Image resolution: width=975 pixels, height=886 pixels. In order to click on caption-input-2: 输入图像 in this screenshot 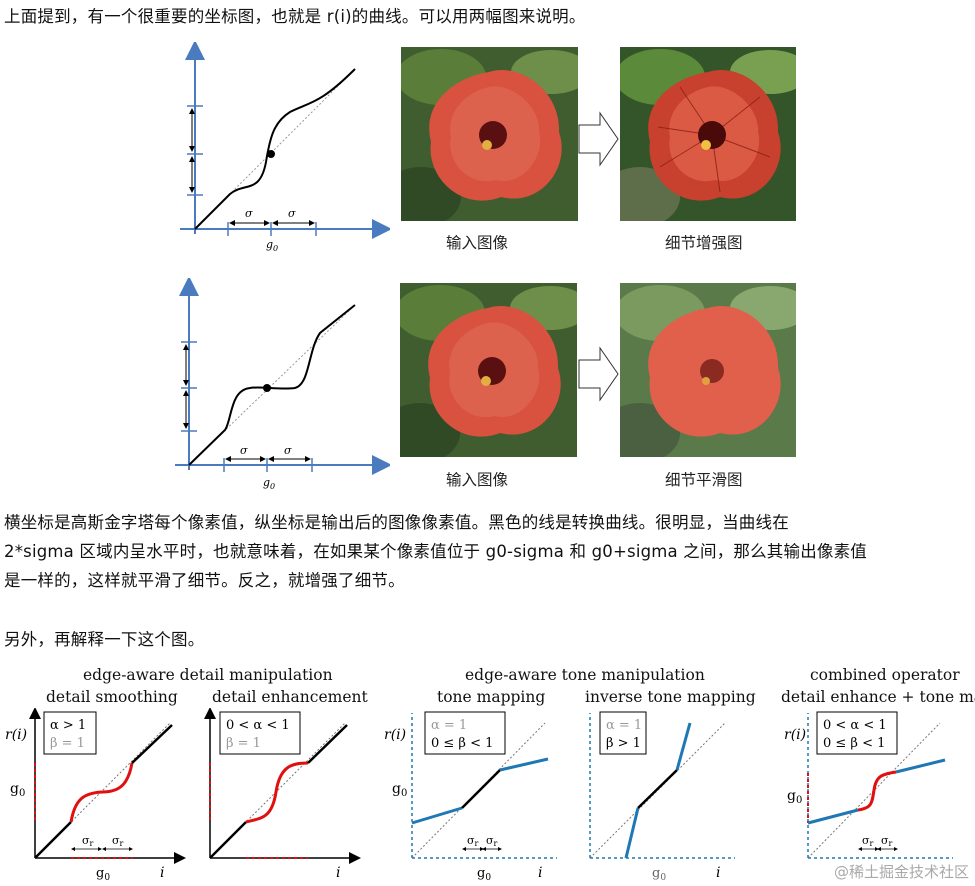, I will do `click(477, 480)`.